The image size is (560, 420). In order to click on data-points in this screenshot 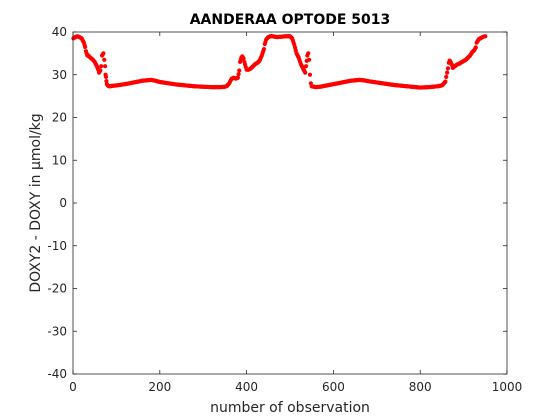, I will do `click(279, 62)`.